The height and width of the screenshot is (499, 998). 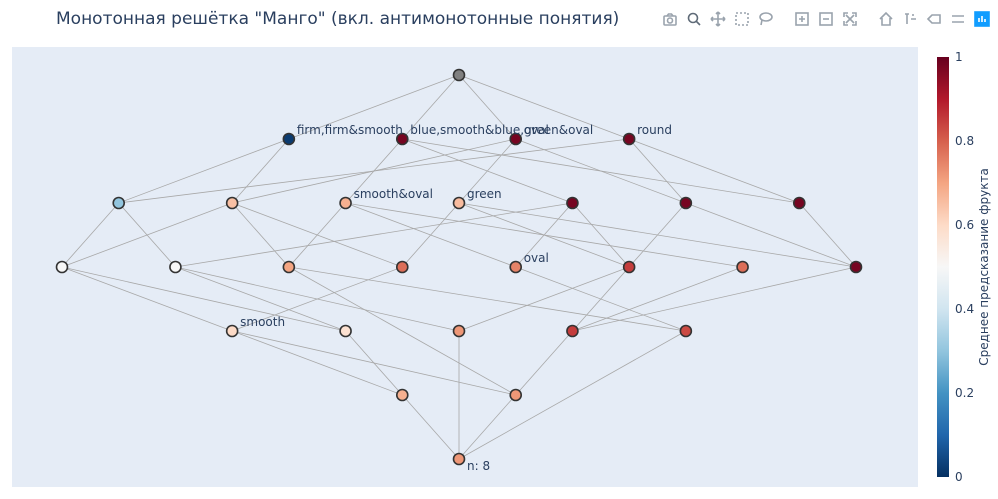 I want to click on node-label-a4: round, so click(x=654, y=130).